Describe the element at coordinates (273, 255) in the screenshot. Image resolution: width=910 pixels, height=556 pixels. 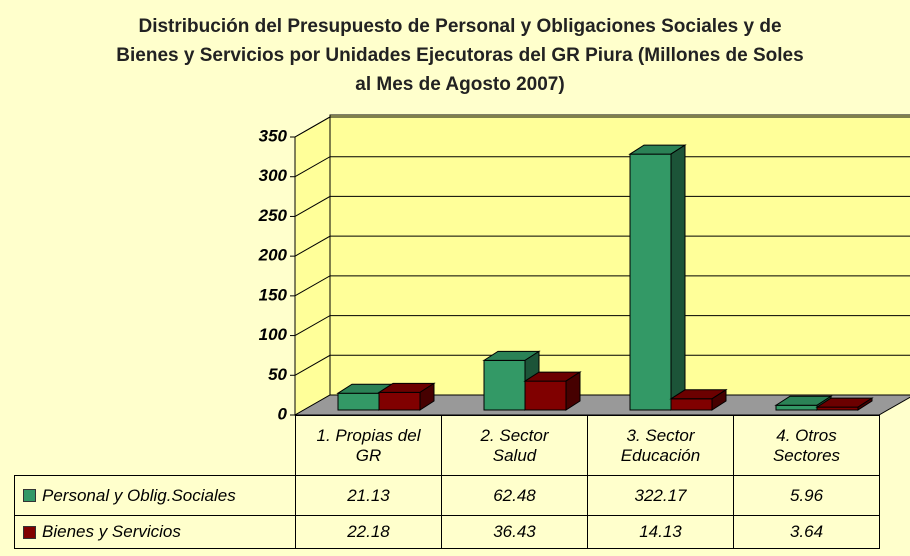
I see `y-tick-label: 200` at that location.